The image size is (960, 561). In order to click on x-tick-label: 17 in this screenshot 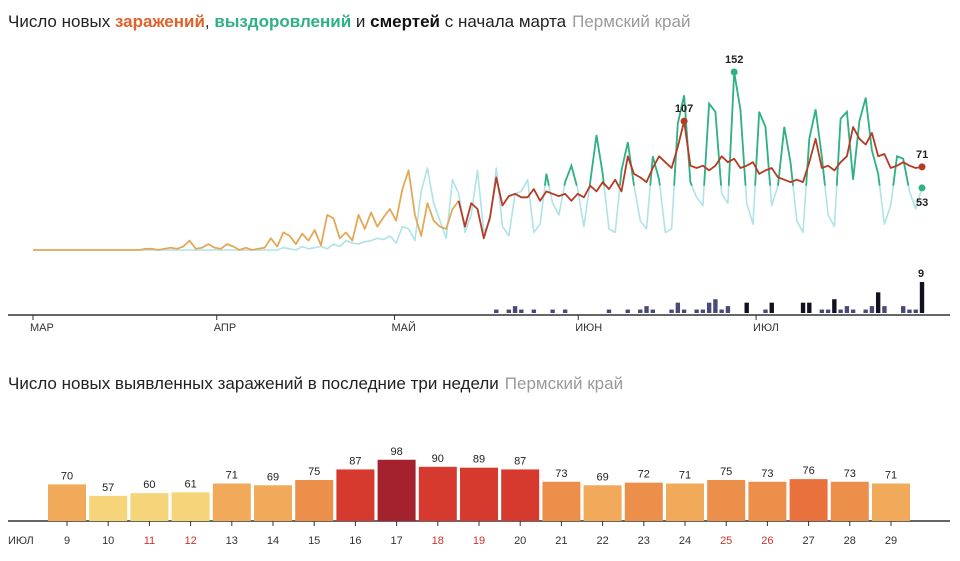, I will do `click(396, 541)`.